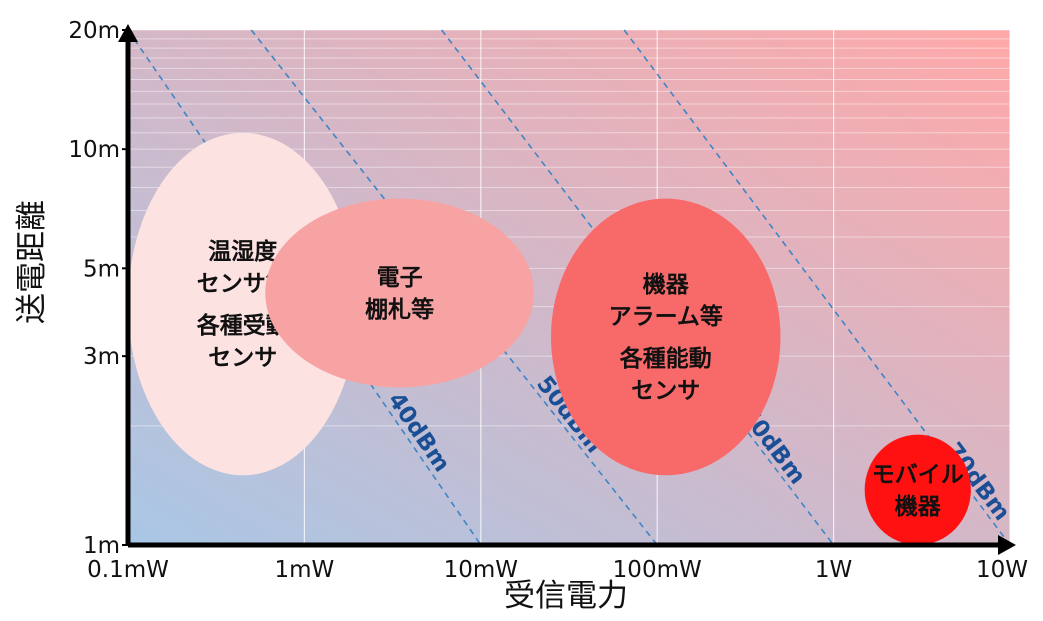 The height and width of the screenshot is (621, 1043). What do you see at coordinates (94, 150) in the screenshot?
I see `y-tick-label: 10m` at bounding box center [94, 150].